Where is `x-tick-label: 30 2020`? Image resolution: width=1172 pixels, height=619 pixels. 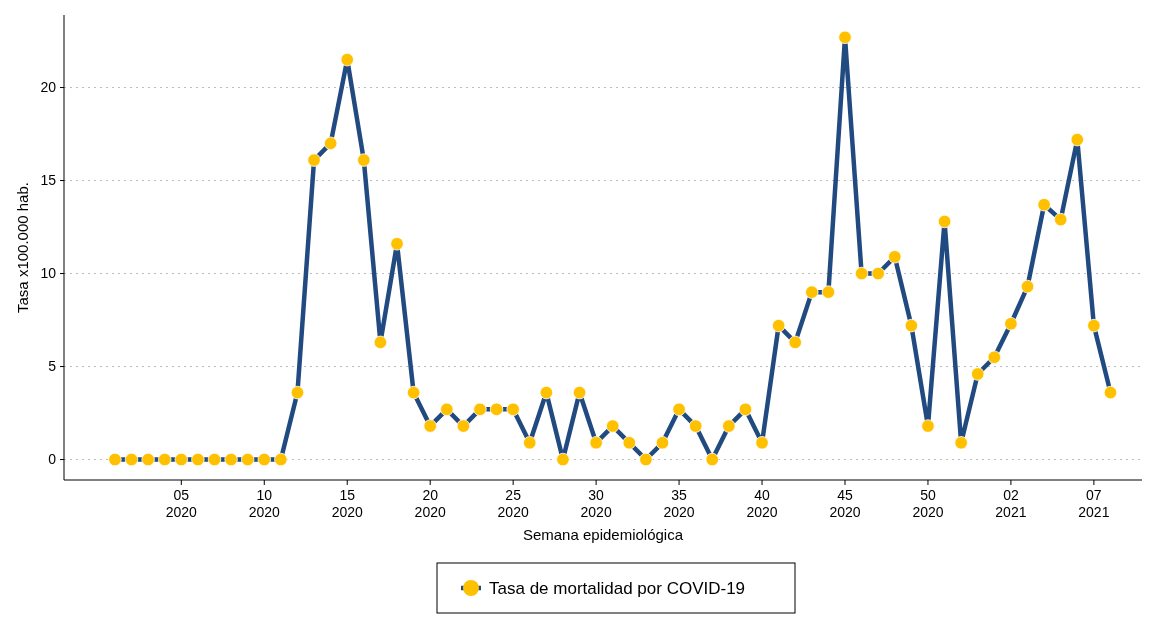 x-tick-label: 30 2020 is located at coordinates (596, 503).